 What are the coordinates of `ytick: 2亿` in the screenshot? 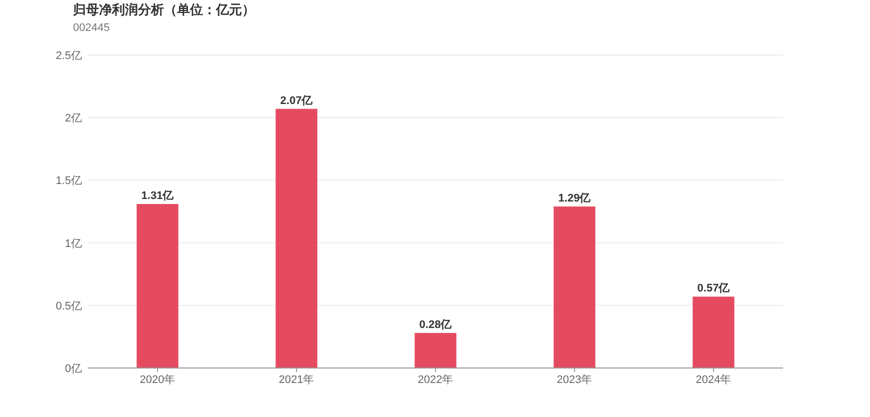 It's located at (73, 118).